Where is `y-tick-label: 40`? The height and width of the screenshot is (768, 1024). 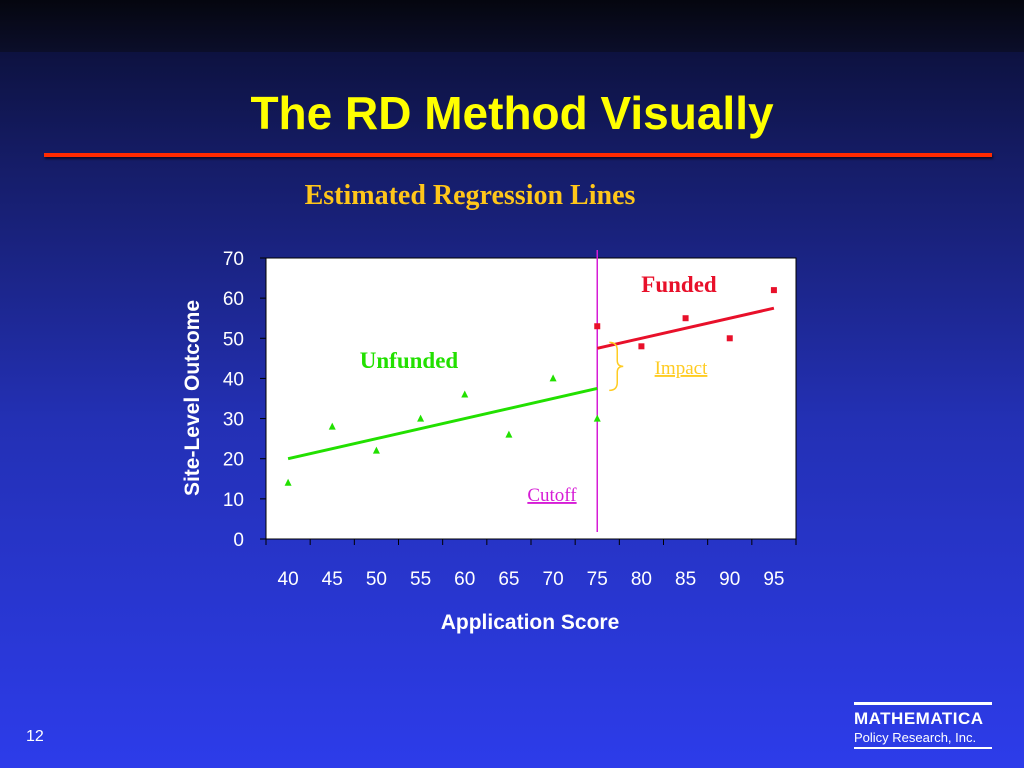 y-tick-label: 40 is located at coordinates (233, 379).